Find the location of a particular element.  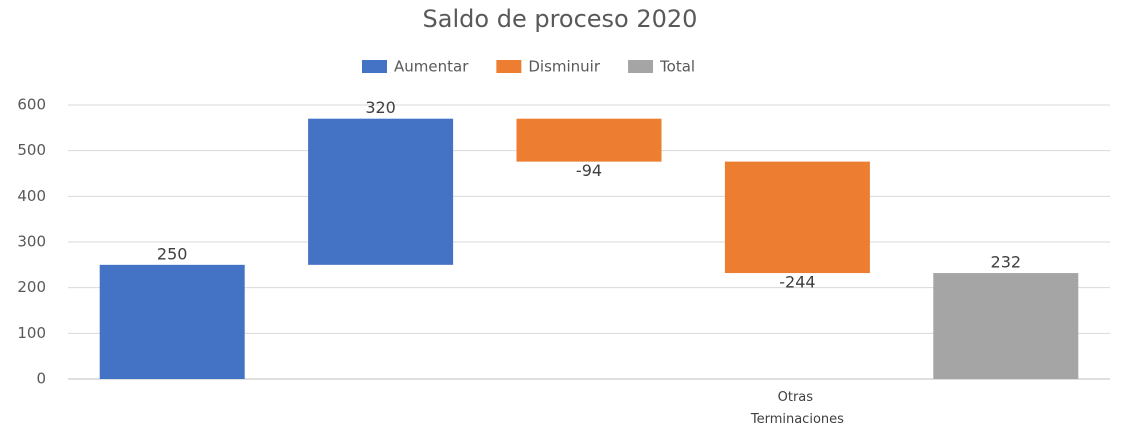

y-tick-label: 300 is located at coordinates (31, 242).